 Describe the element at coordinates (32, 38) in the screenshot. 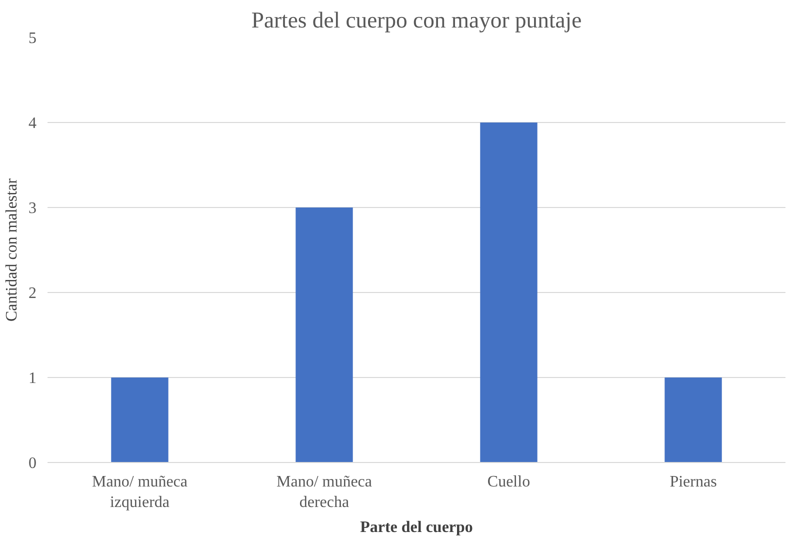

I see `y-tick-label: 5` at that location.